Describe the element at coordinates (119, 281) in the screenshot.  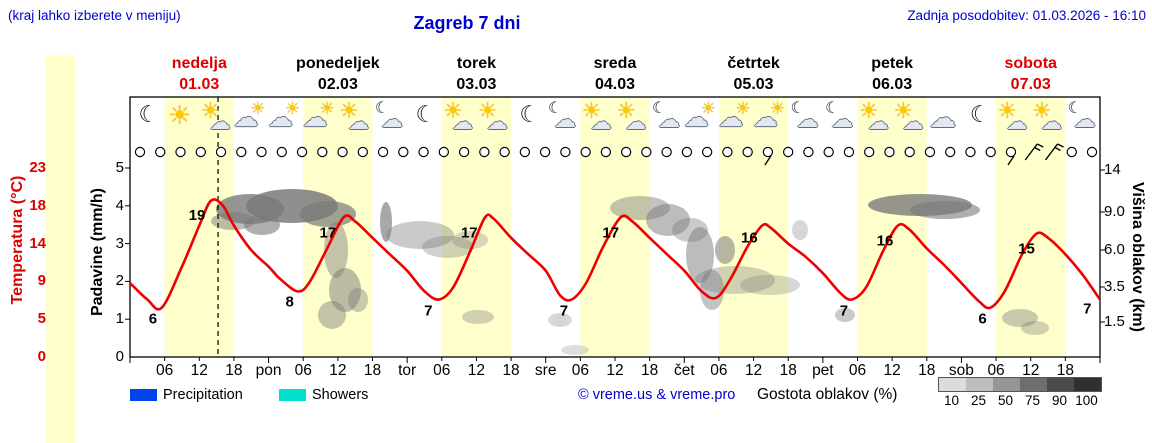
I see `precip-tick-value: 2` at that location.